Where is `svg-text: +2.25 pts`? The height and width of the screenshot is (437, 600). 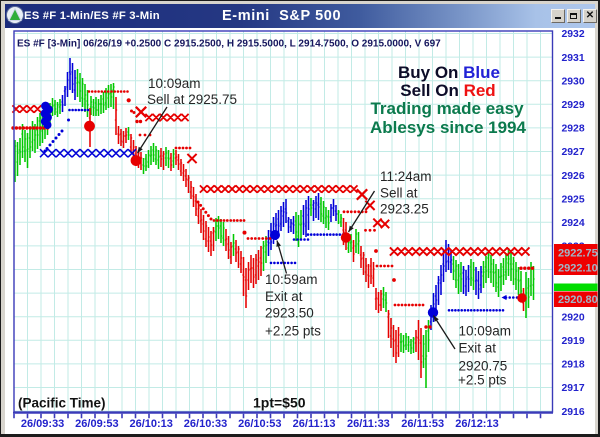 svg-text: +2.25 pts is located at coordinates (293, 331).